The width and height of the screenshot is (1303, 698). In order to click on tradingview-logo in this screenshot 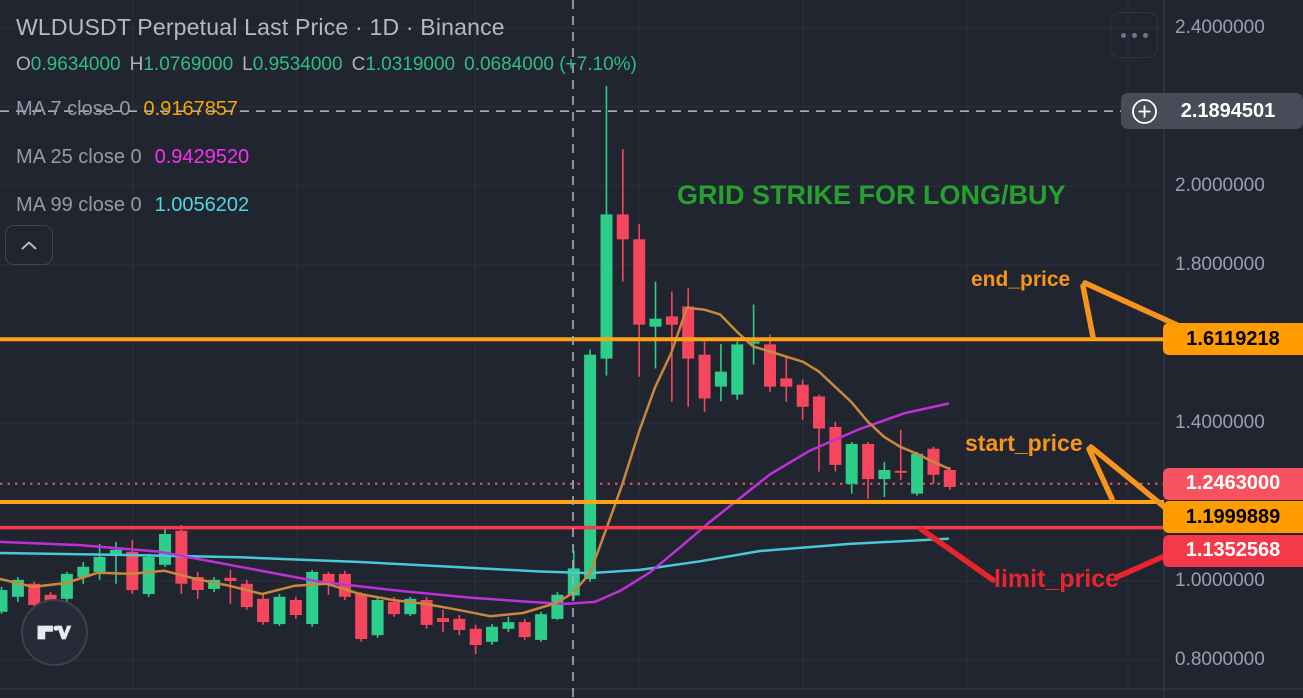, I will do `click(54, 632)`.